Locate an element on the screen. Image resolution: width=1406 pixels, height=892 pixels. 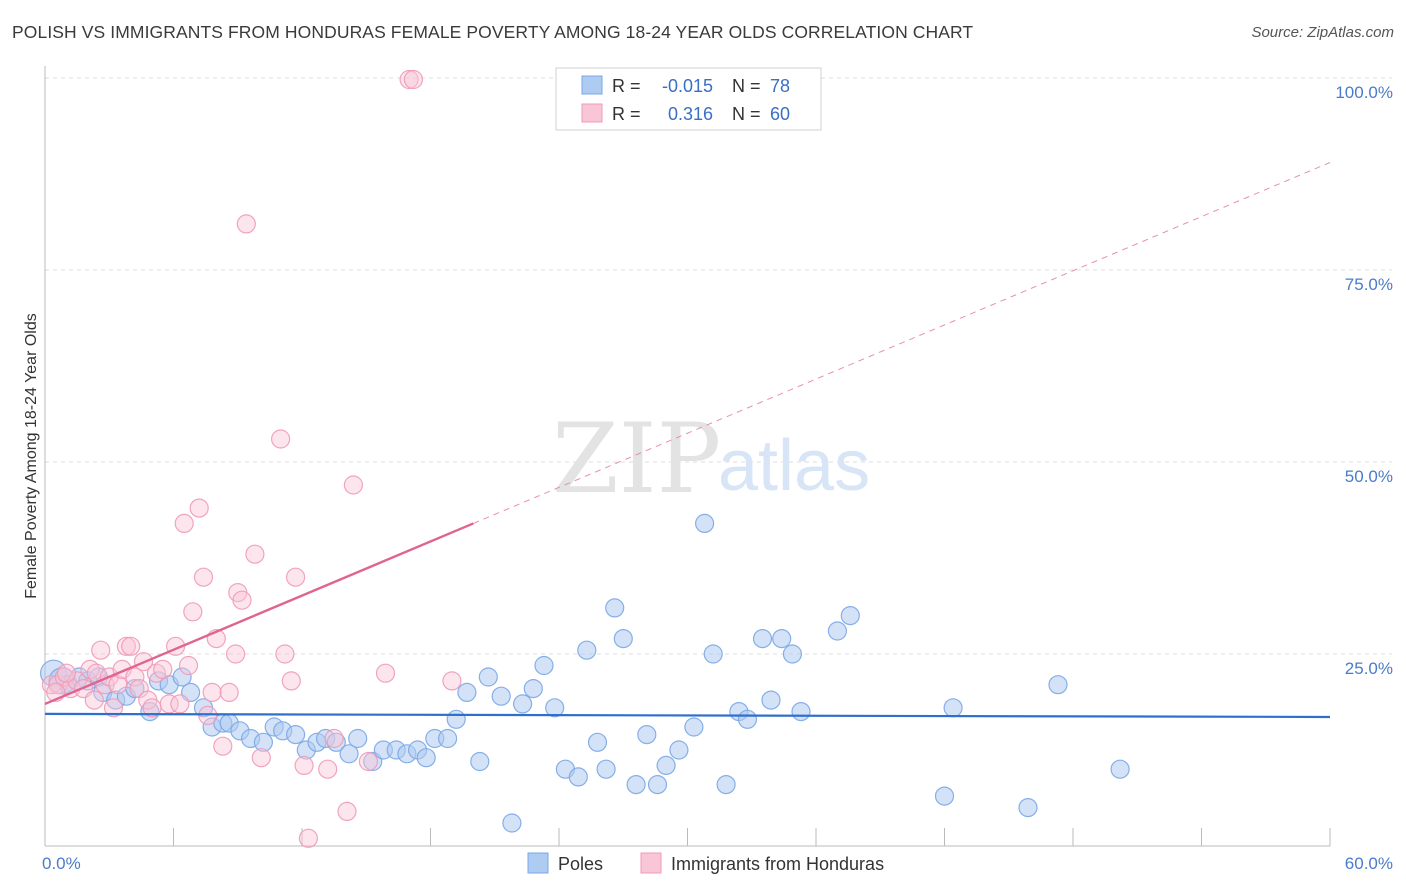
stats-n-value-honduras: 60 is located at coordinates (780, 114).